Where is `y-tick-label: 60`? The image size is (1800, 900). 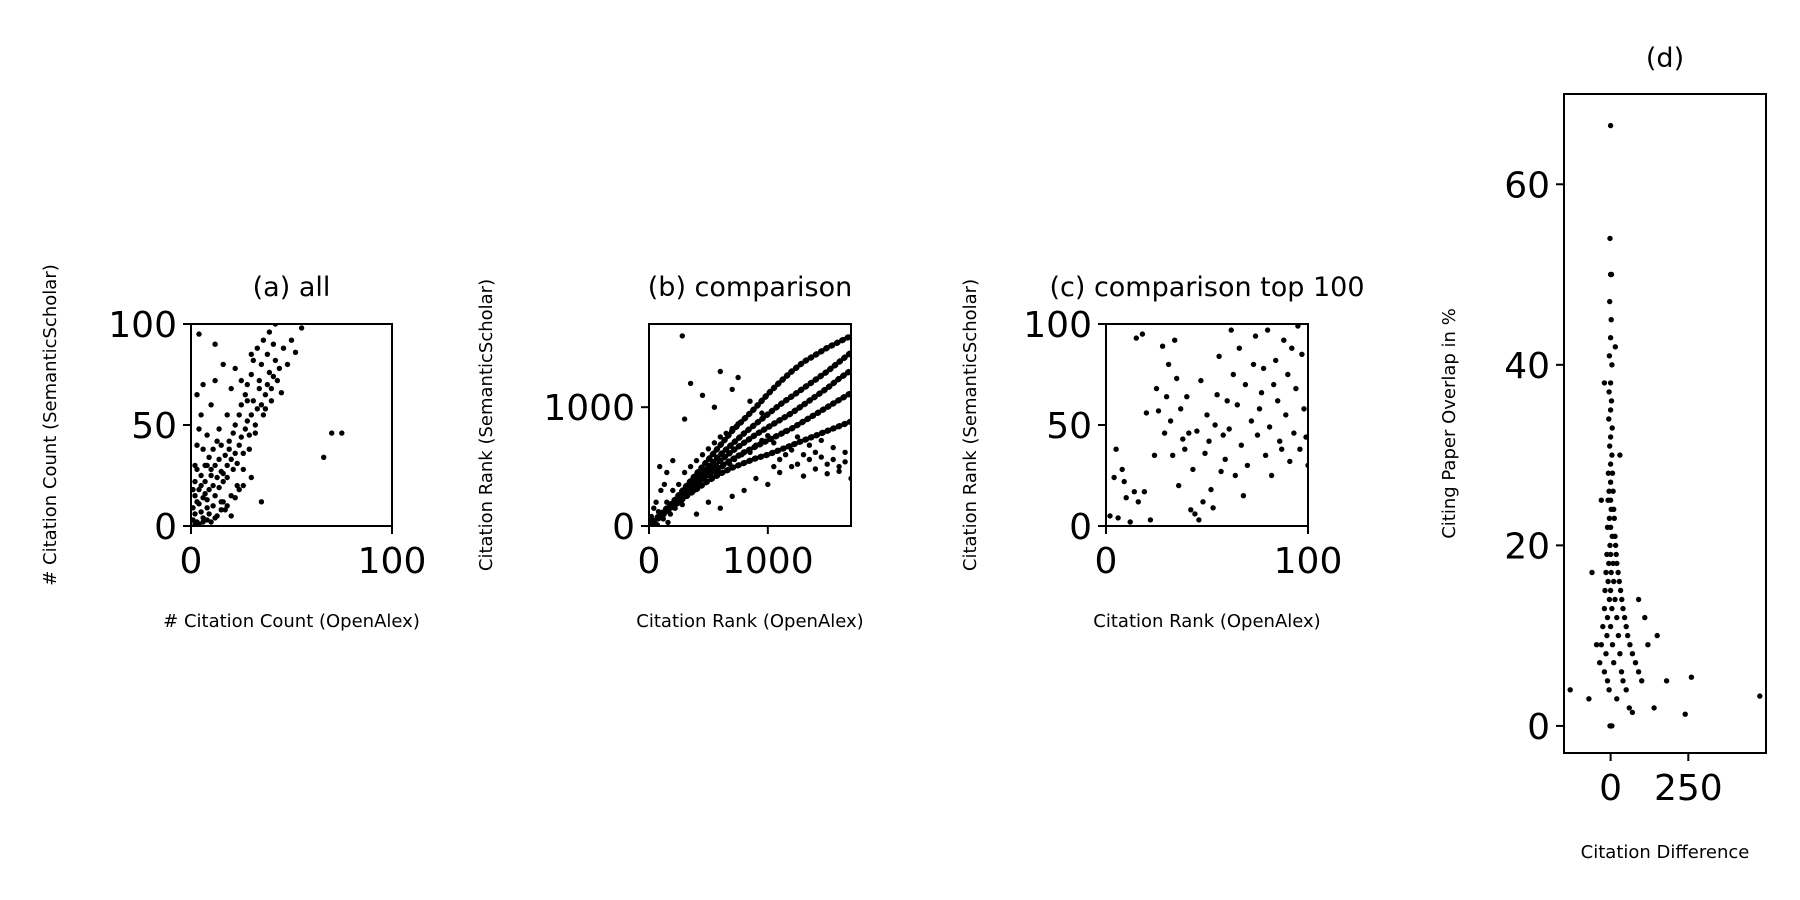
y-tick-label: 60 is located at coordinates (1527, 185).